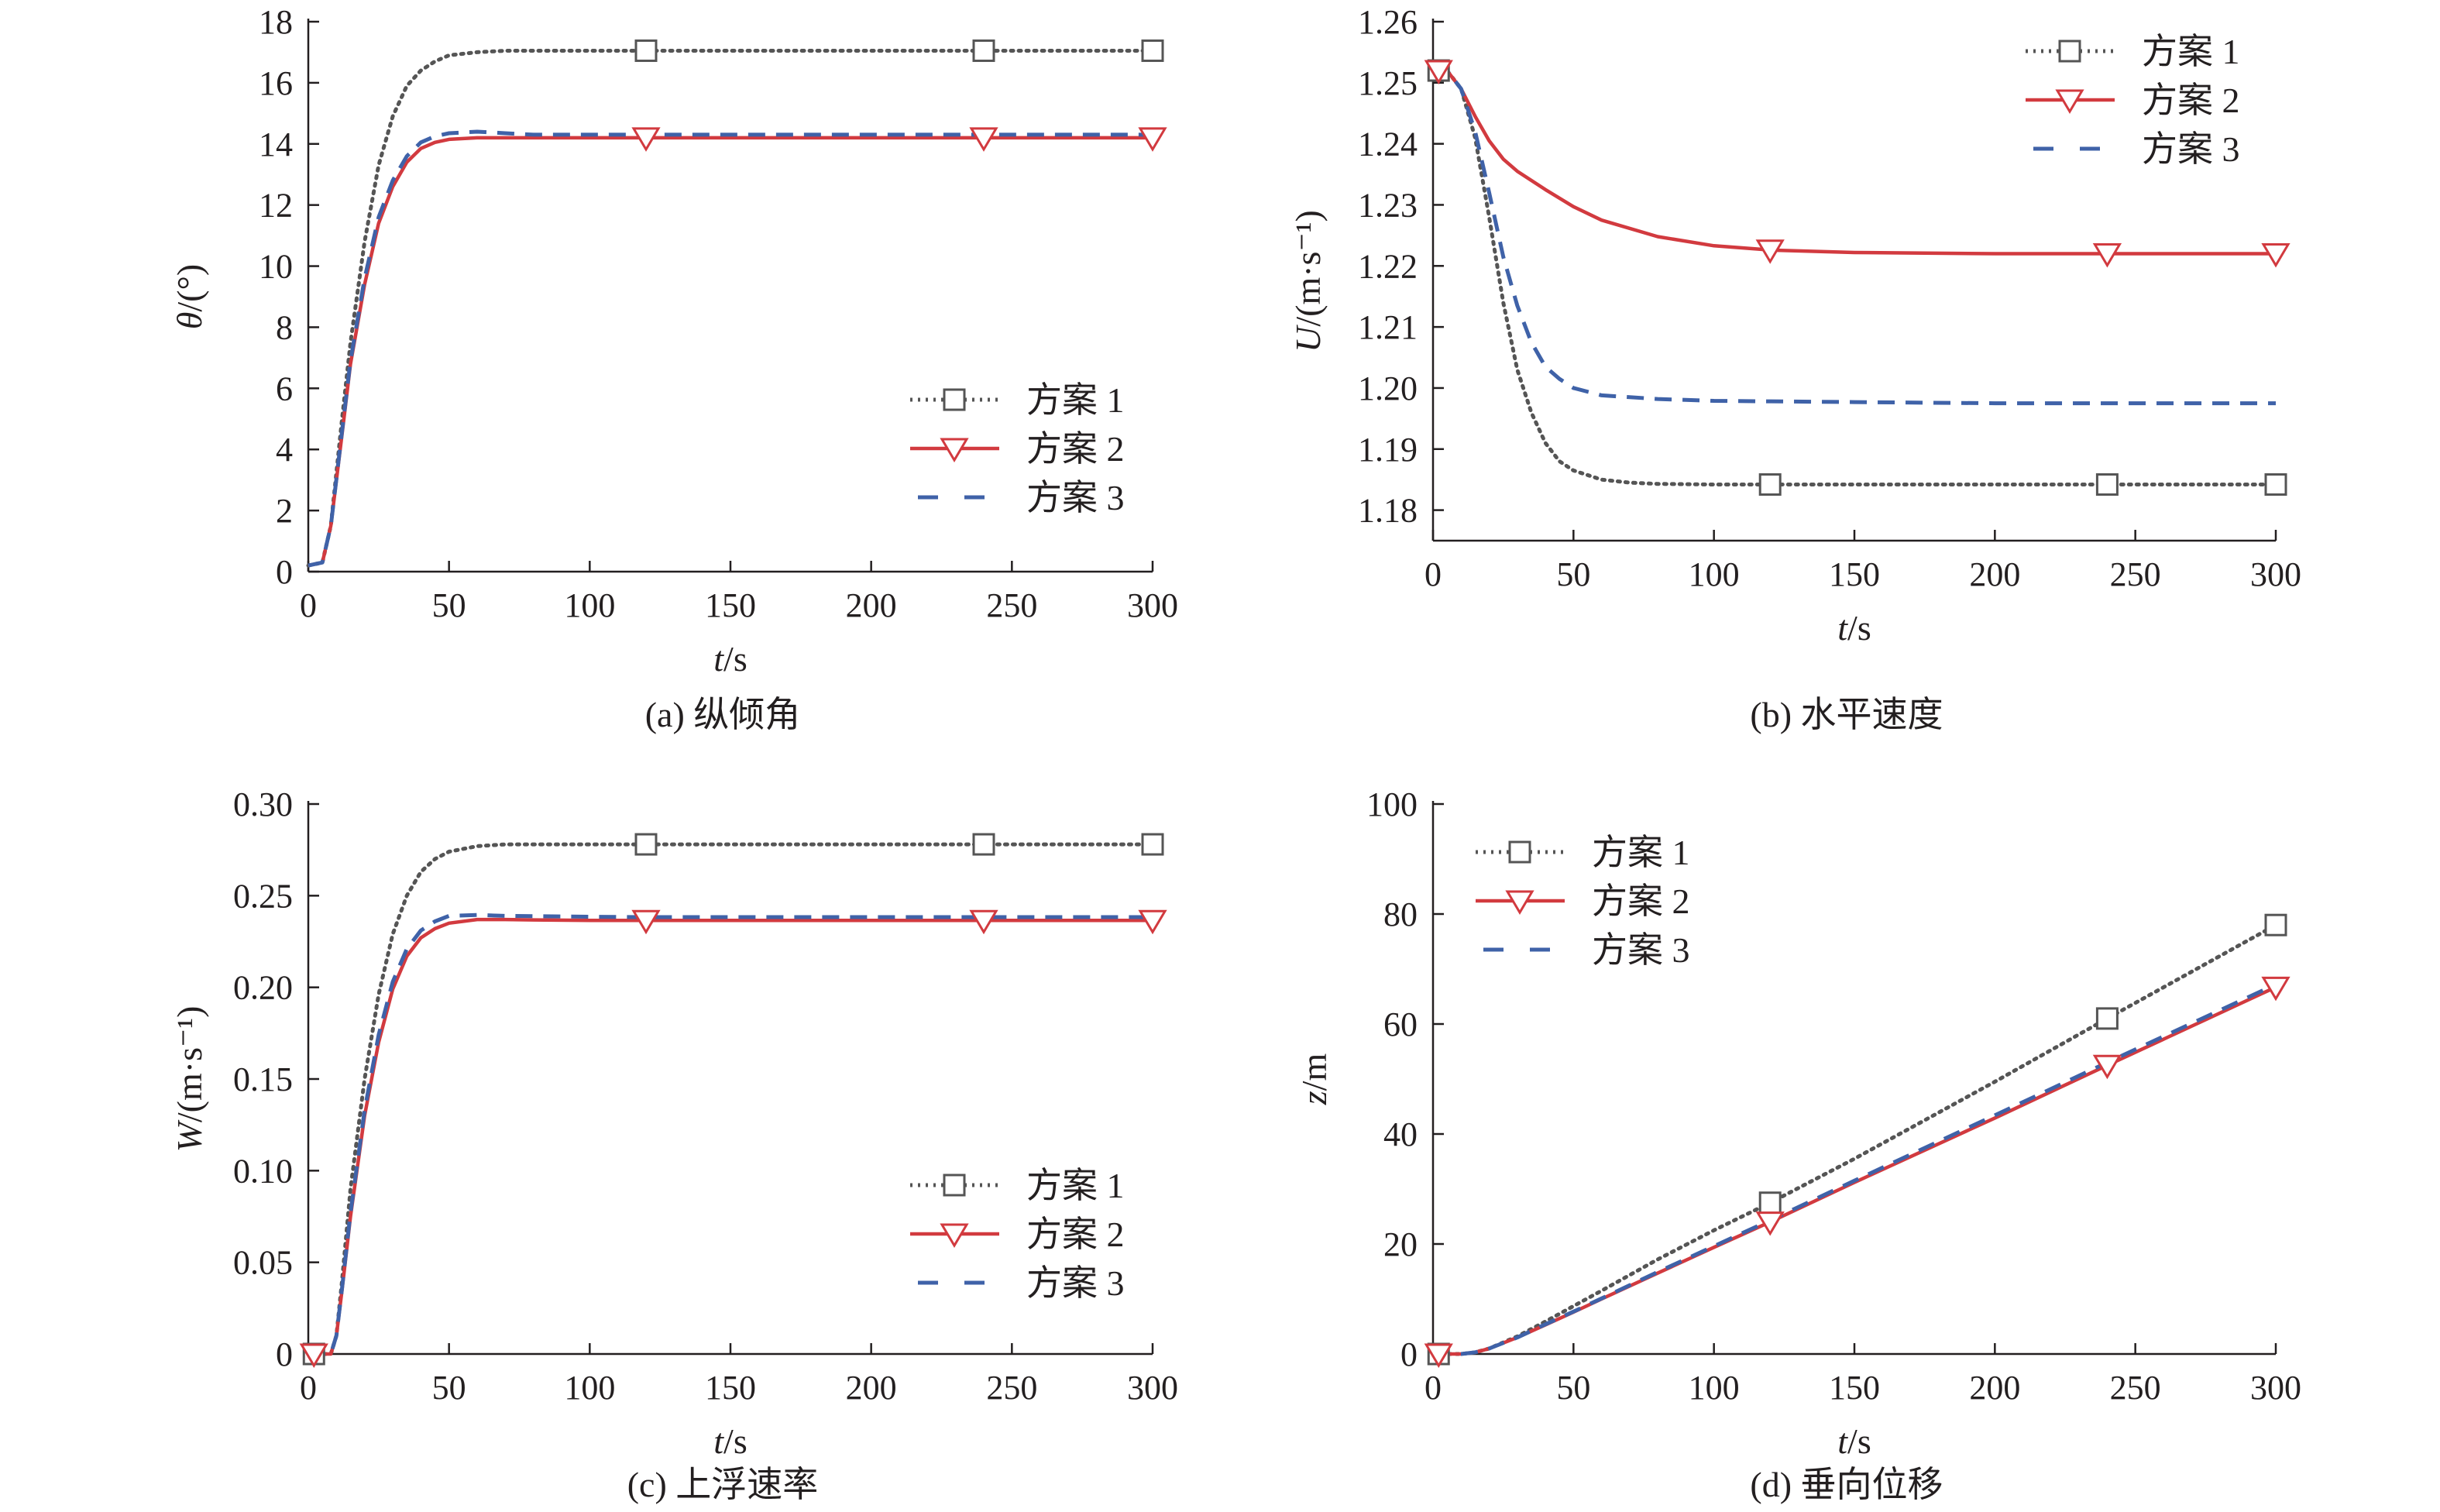 The height and width of the screenshot is (1512, 2440). What do you see at coordinates (263, 804) in the screenshot?
I see `y-tick-label: 0.30` at bounding box center [263, 804].